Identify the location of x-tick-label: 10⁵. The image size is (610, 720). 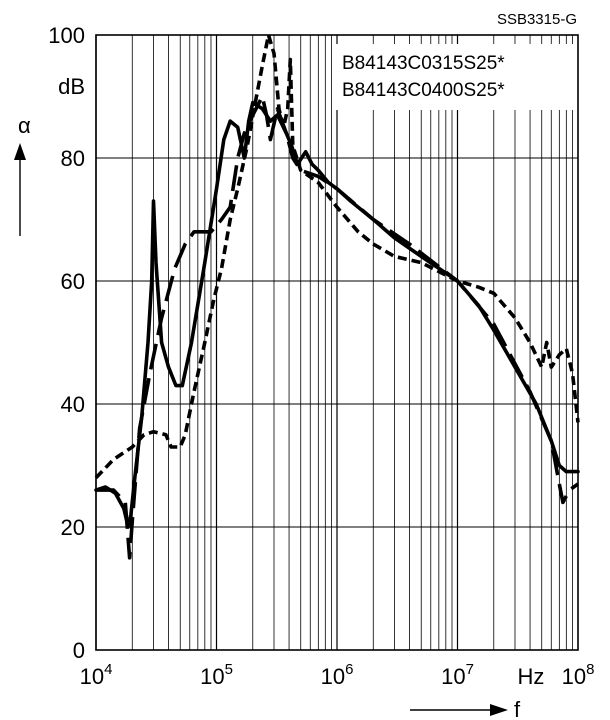
(216, 675).